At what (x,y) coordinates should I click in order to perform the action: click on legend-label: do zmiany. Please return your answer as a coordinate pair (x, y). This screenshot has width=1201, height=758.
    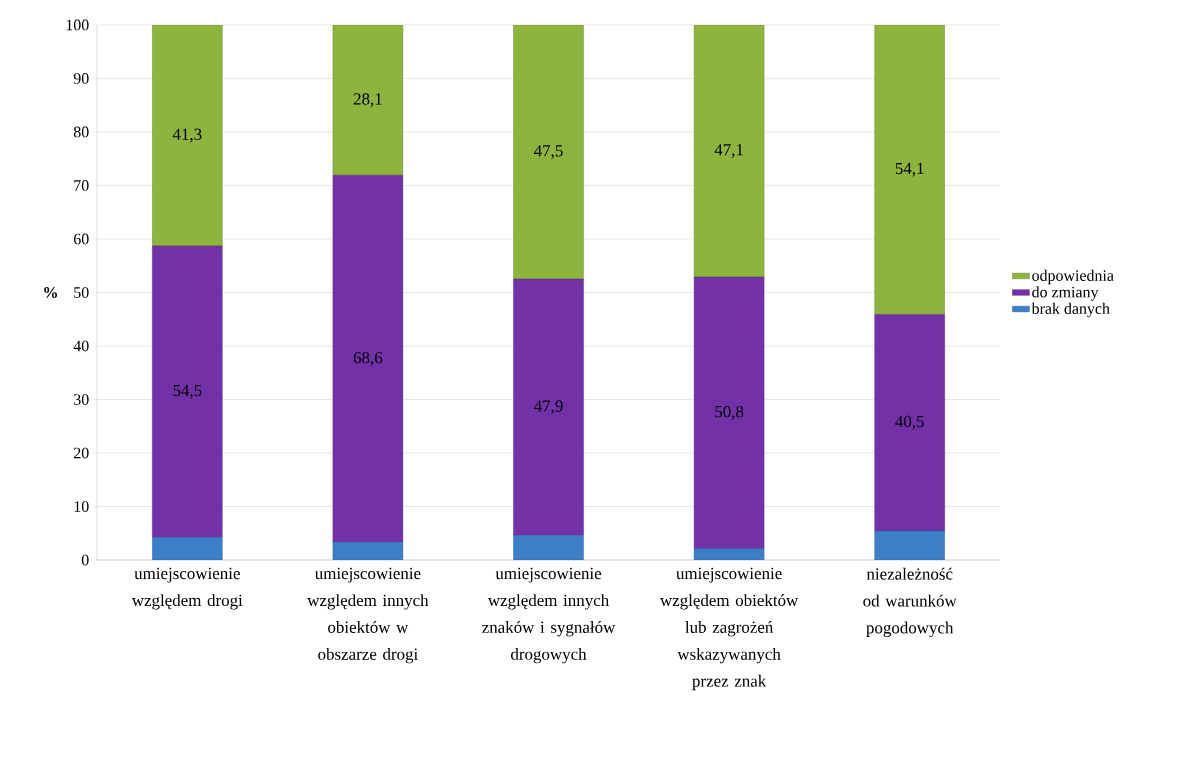
    Looking at the image, I should click on (1065, 293).